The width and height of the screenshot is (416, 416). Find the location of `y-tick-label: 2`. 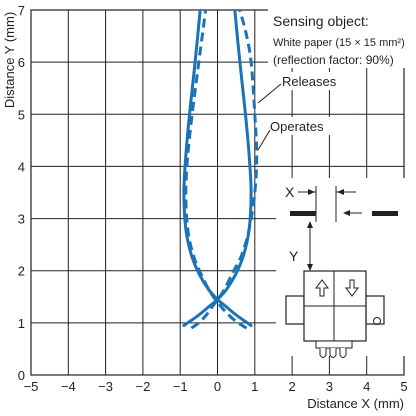

y-tick-label: 2 is located at coordinates (21, 271).